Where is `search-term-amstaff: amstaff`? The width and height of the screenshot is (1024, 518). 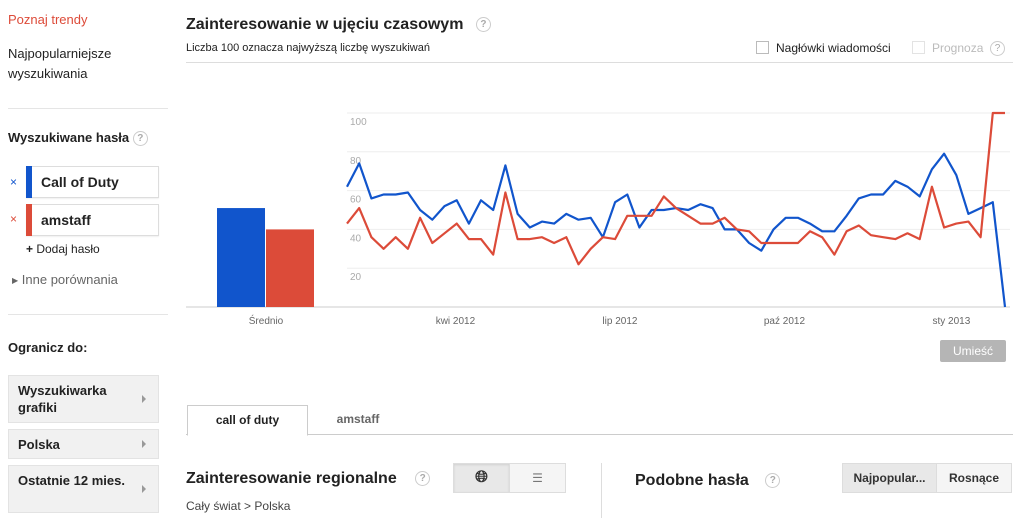
search-term-amstaff: amstaff is located at coordinates (92, 220).